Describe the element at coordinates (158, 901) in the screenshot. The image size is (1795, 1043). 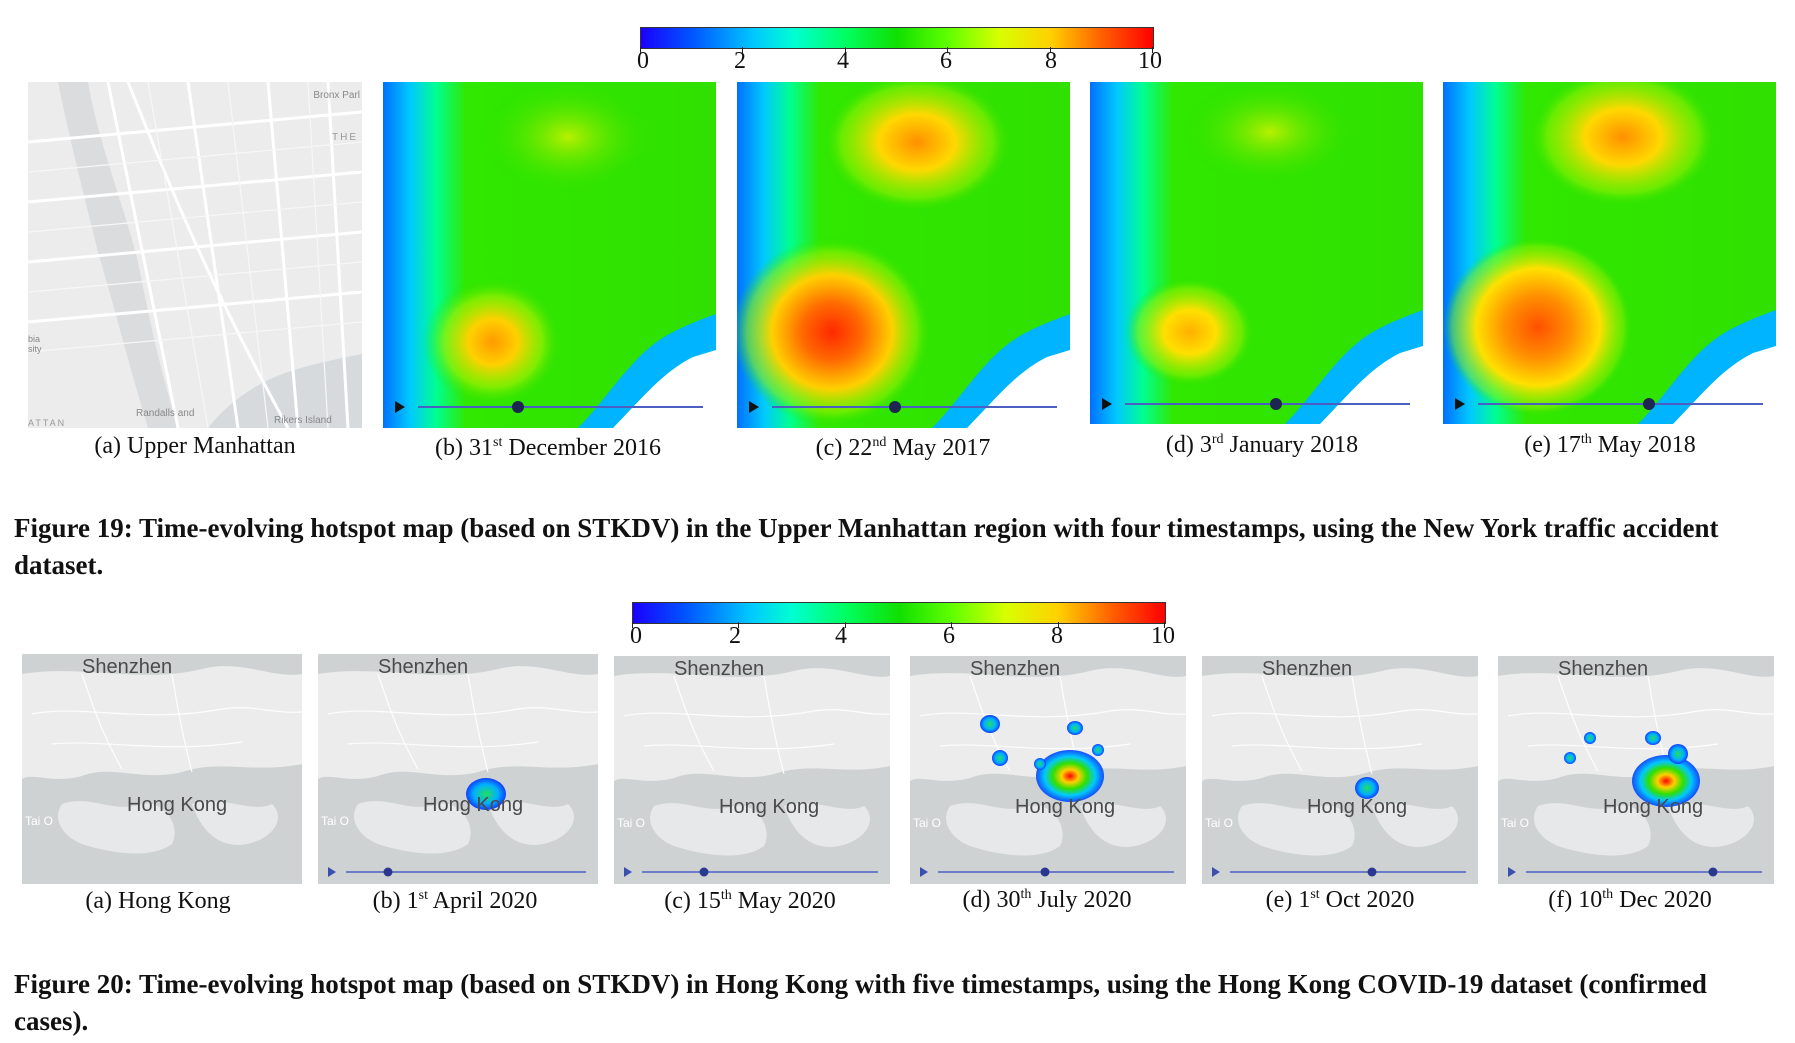
I see `subcaption-hk-a: (a) Hong Kong` at that location.